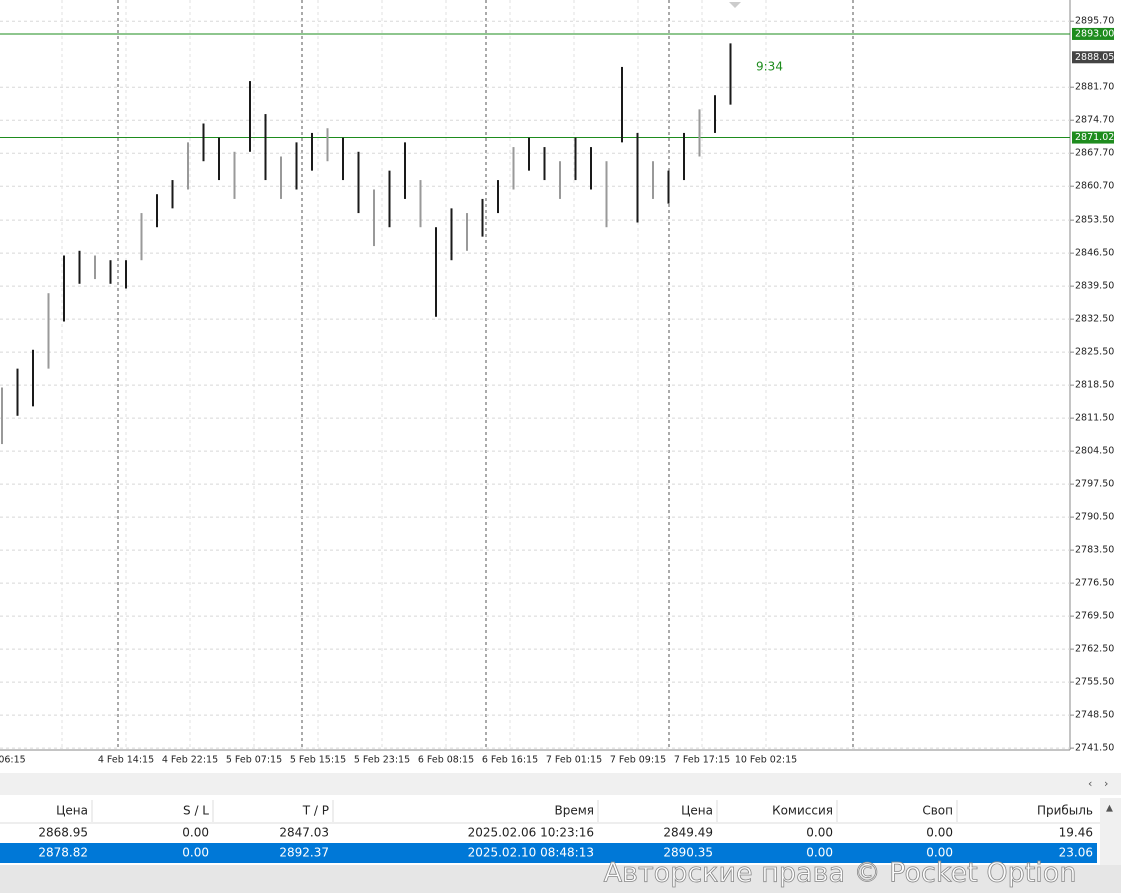  Describe the element at coordinates (1109, 809) in the screenshot. I see `scroll-up: ▲` at that location.